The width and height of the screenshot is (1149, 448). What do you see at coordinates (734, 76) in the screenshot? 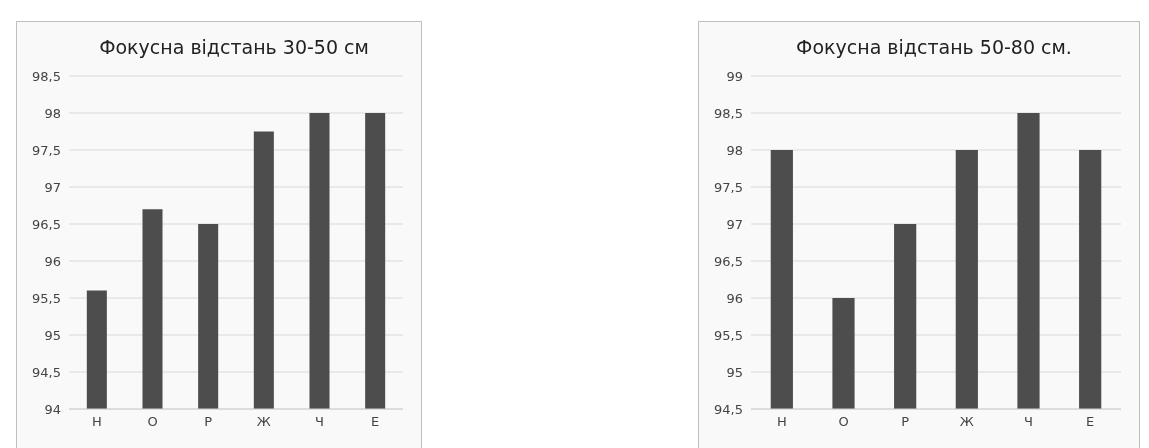
I see `y-tick-label: 99` at bounding box center [734, 76].